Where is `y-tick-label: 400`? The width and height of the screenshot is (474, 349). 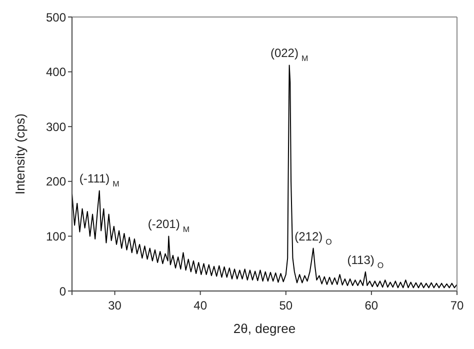
y-tick-label: 400 is located at coordinates (56, 72).